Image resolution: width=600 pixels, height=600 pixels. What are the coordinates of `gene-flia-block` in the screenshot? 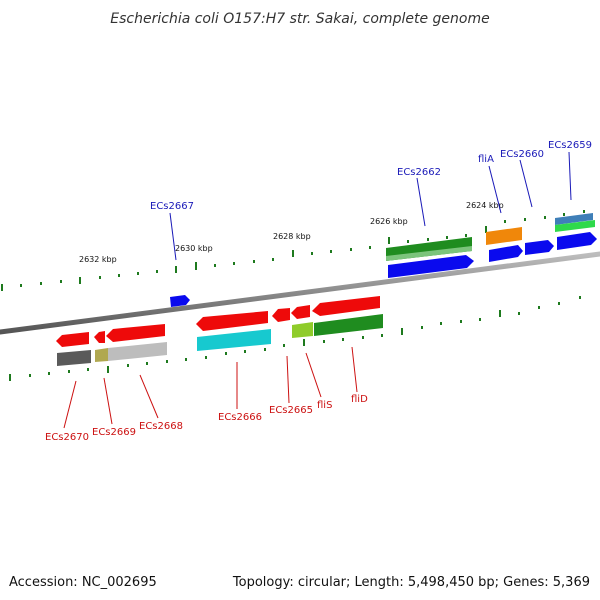 It's located at (504, 236).